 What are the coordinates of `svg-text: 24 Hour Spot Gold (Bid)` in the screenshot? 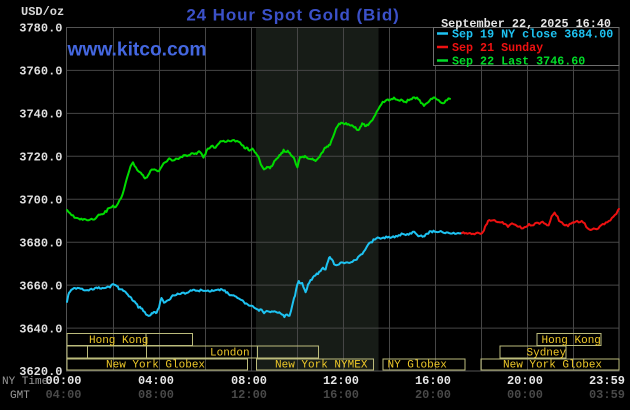 It's located at (292, 15).